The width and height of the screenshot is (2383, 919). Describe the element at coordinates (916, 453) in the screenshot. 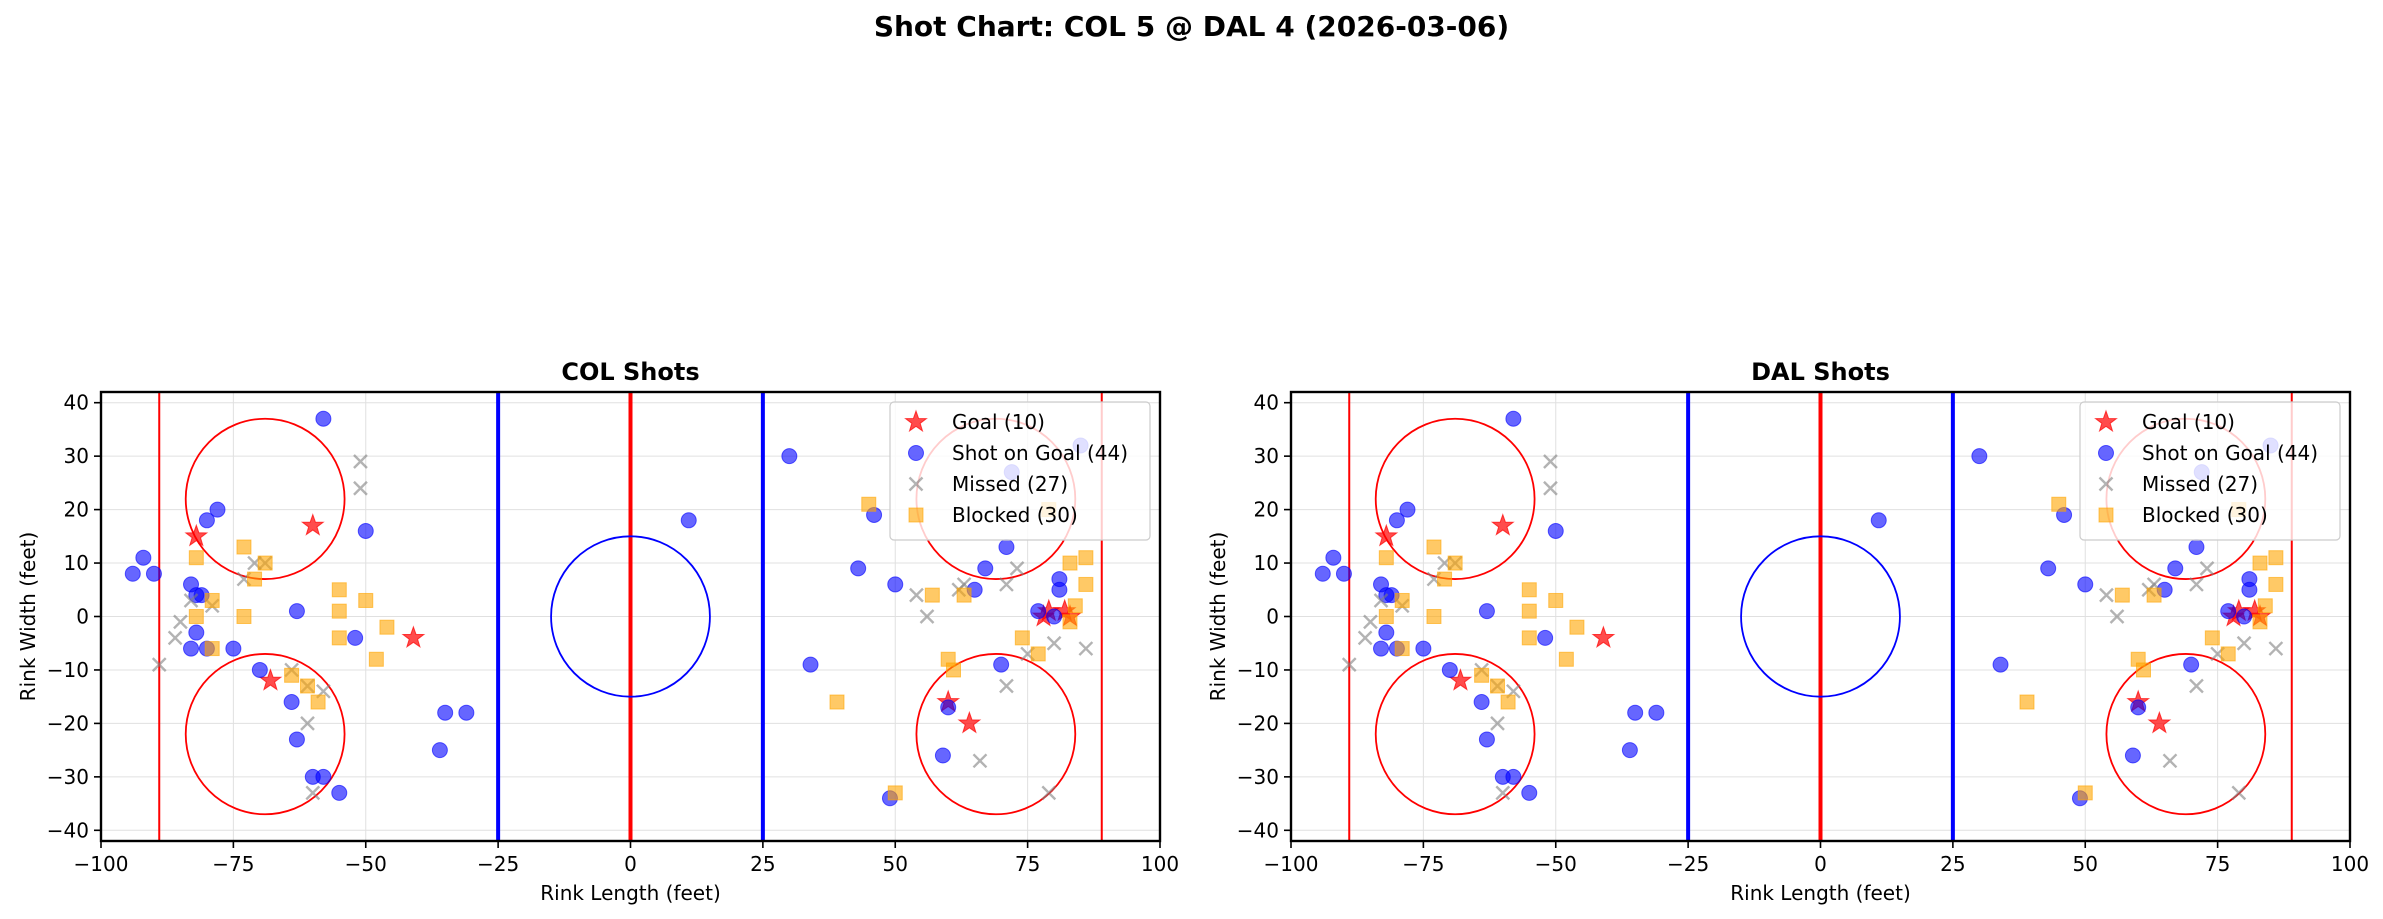

I see `shot-on-goal-legend-marker` at that location.